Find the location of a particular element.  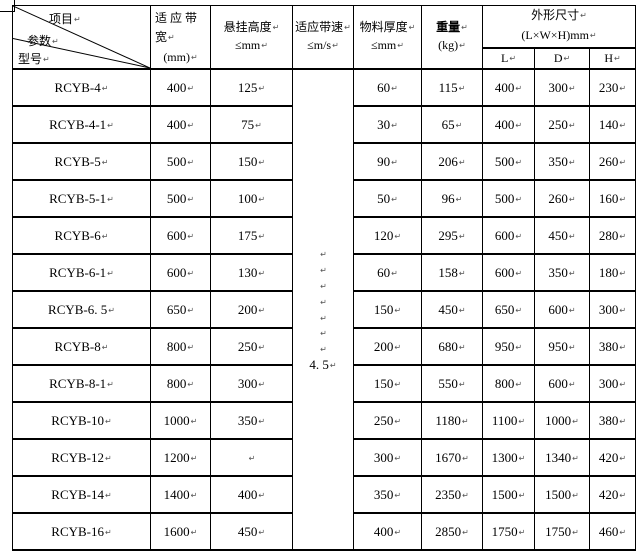

dim-d-cell-value: 1750 is located at coordinates (558, 531).